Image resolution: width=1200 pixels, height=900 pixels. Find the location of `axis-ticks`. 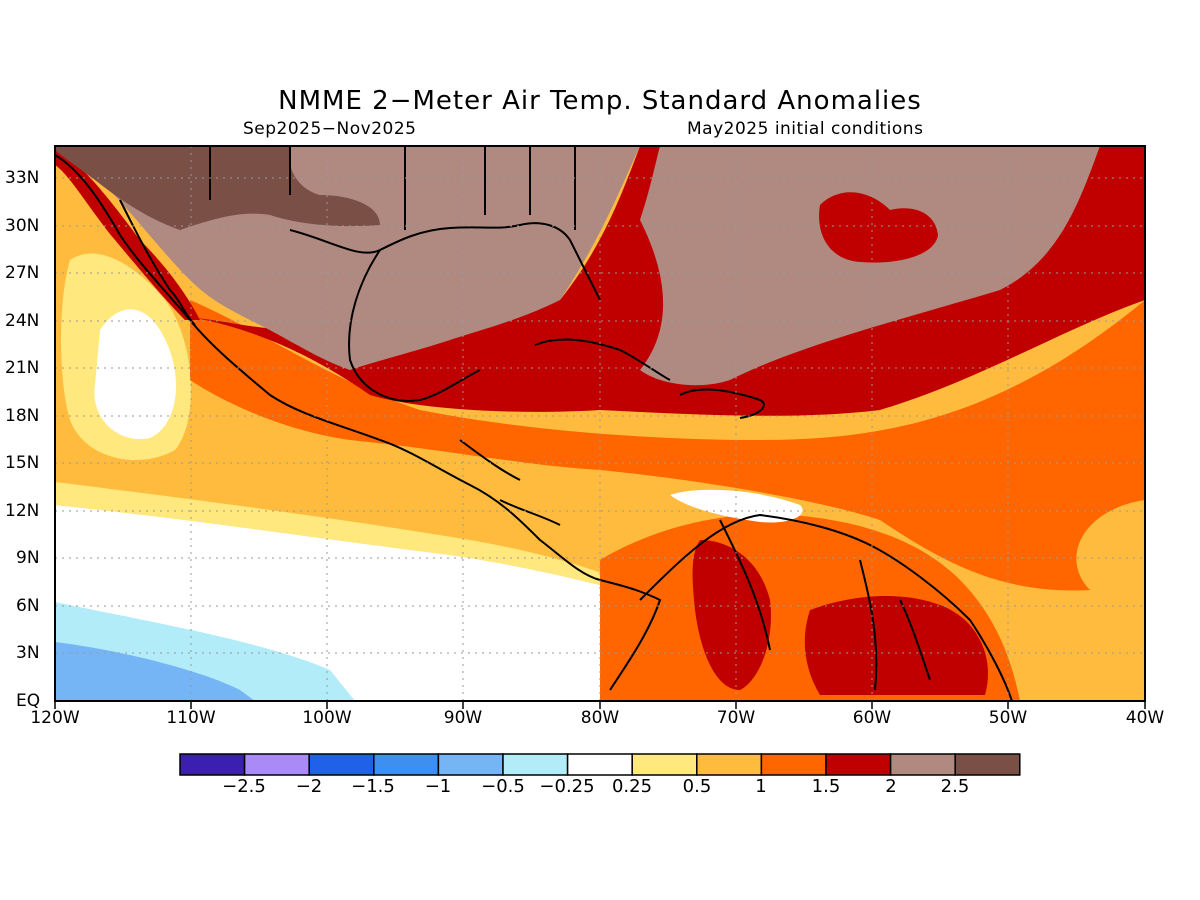

axis-ticks is located at coordinates (600, 705).